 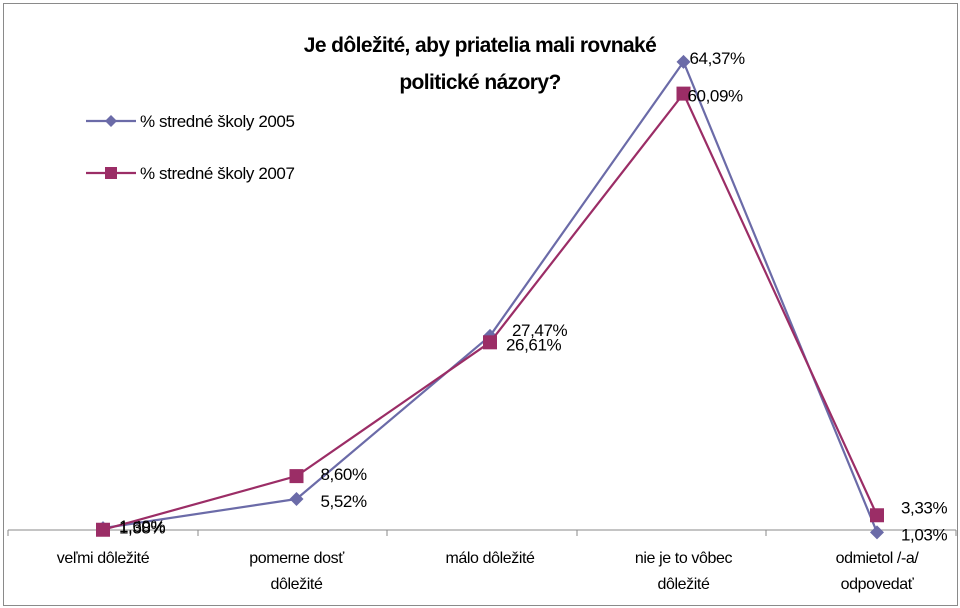 What do you see at coordinates (716, 96) in the screenshot?
I see `data-label: 60,09%` at bounding box center [716, 96].